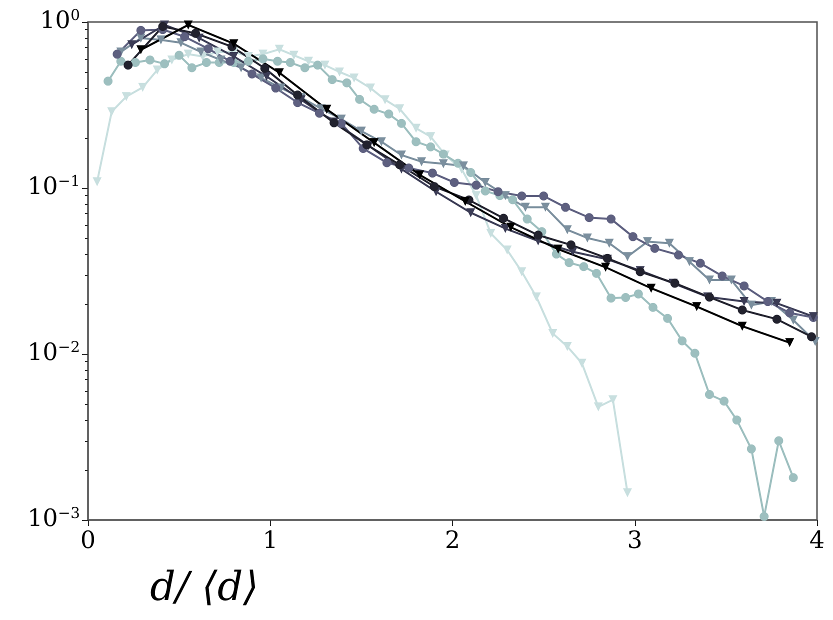  What do you see at coordinates (60, 20) in the screenshot?
I see `y-tick-label: 10$^{0}$` at bounding box center [60, 20].